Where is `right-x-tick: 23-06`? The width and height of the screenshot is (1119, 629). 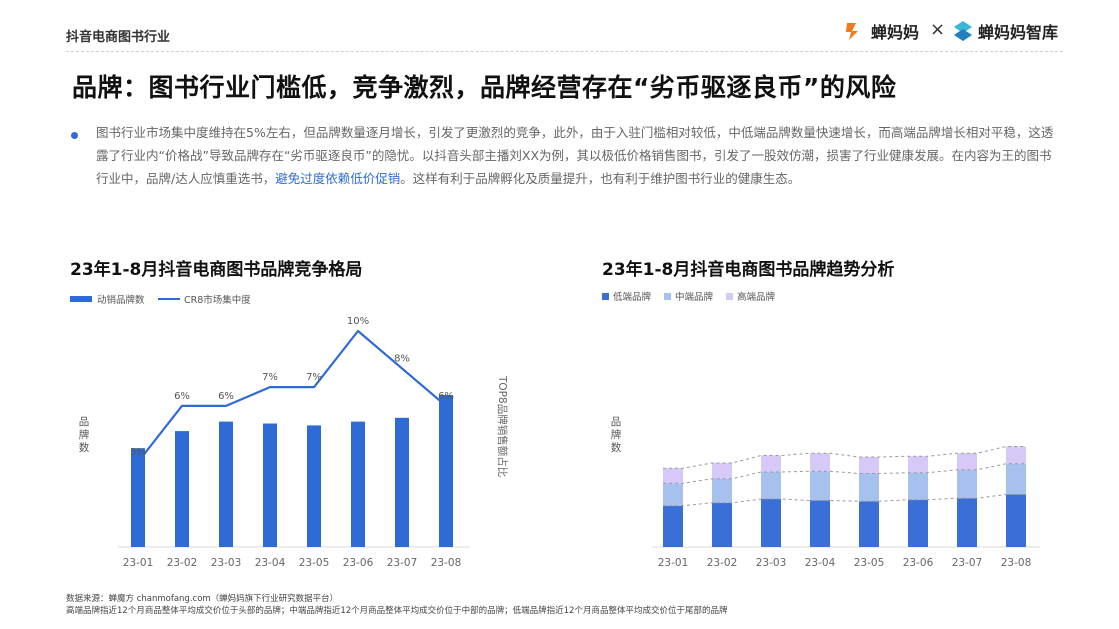
right-x-tick: 23-06 is located at coordinates (918, 563).